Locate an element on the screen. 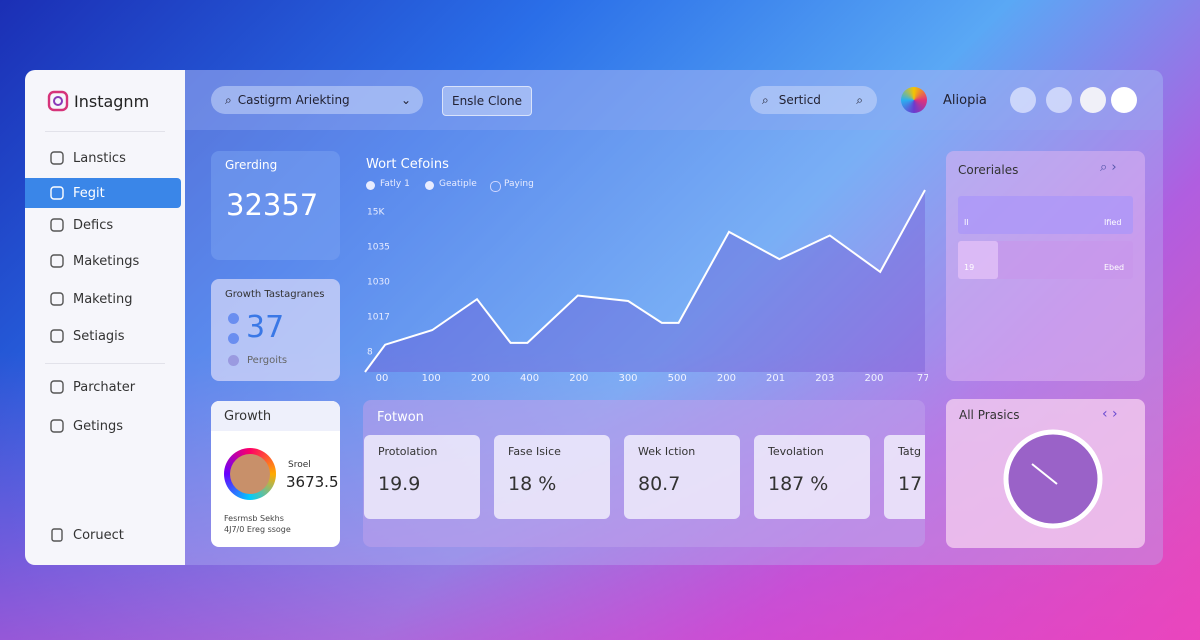 This screenshot has width=1200, height=640. panel-title: Coreriales is located at coordinates (988, 170).